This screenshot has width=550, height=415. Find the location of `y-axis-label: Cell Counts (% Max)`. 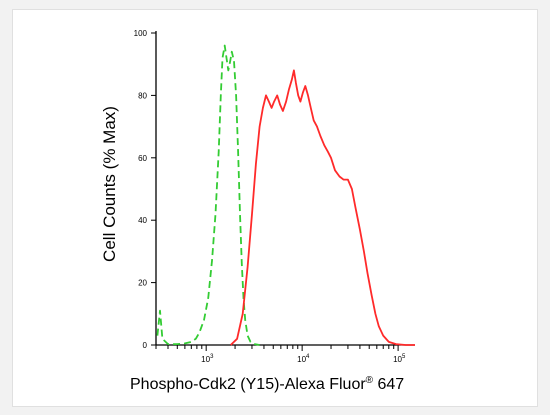

y-axis-label: Cell Counts (% Max) is located at coordinates (109, 184).